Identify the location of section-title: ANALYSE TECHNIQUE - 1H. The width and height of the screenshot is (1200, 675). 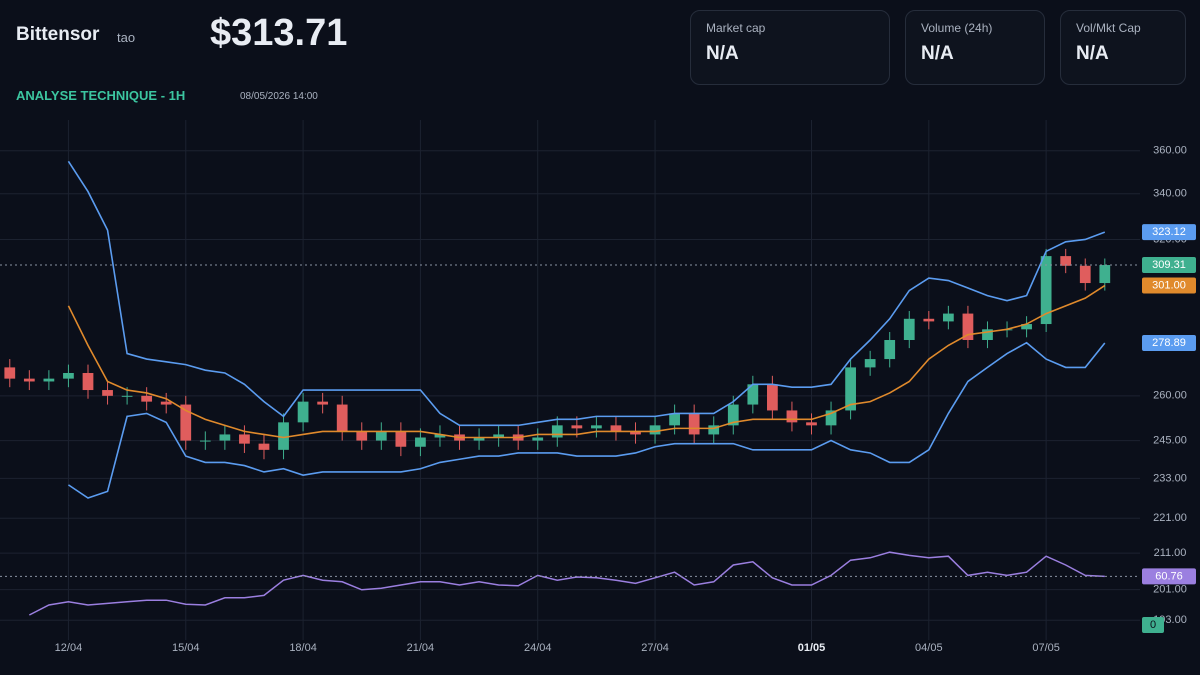
(101, 95).